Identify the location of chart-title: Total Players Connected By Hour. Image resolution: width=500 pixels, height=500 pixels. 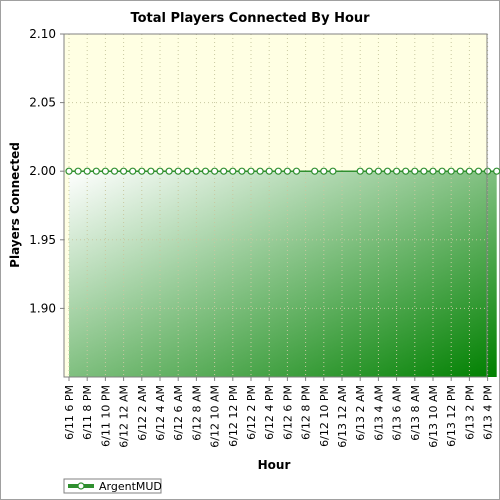
(250, 18).